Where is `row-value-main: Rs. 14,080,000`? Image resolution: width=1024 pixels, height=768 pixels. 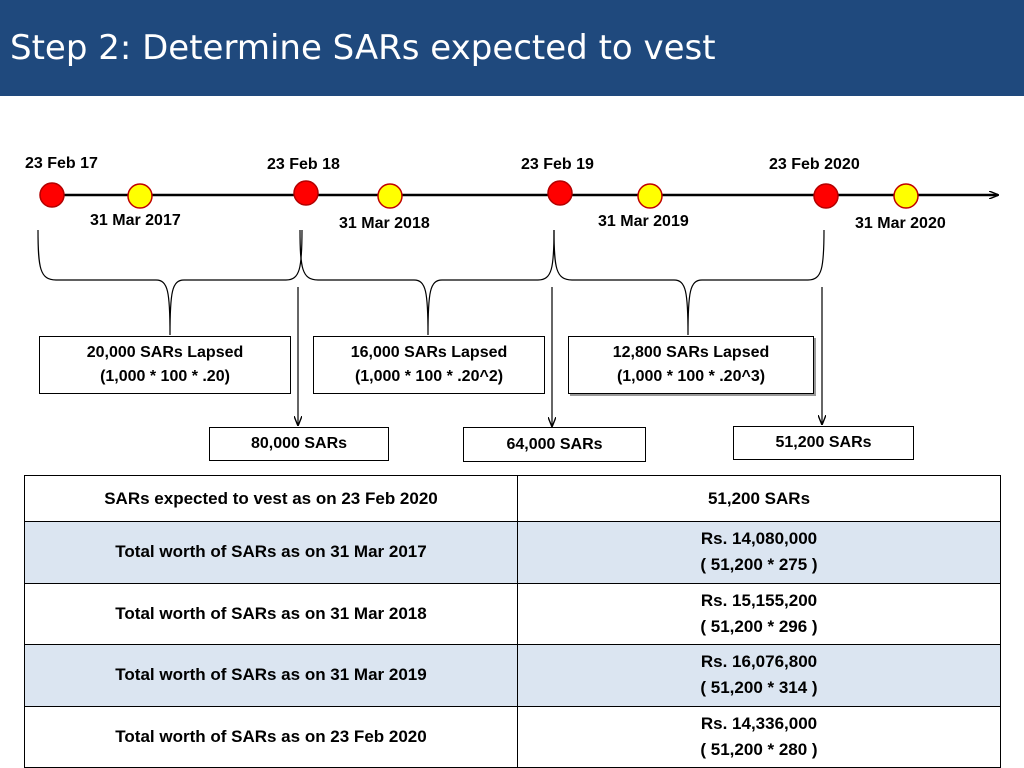
row-value-main: Rs. 14,080,000 is located at coordinates (759, 539).